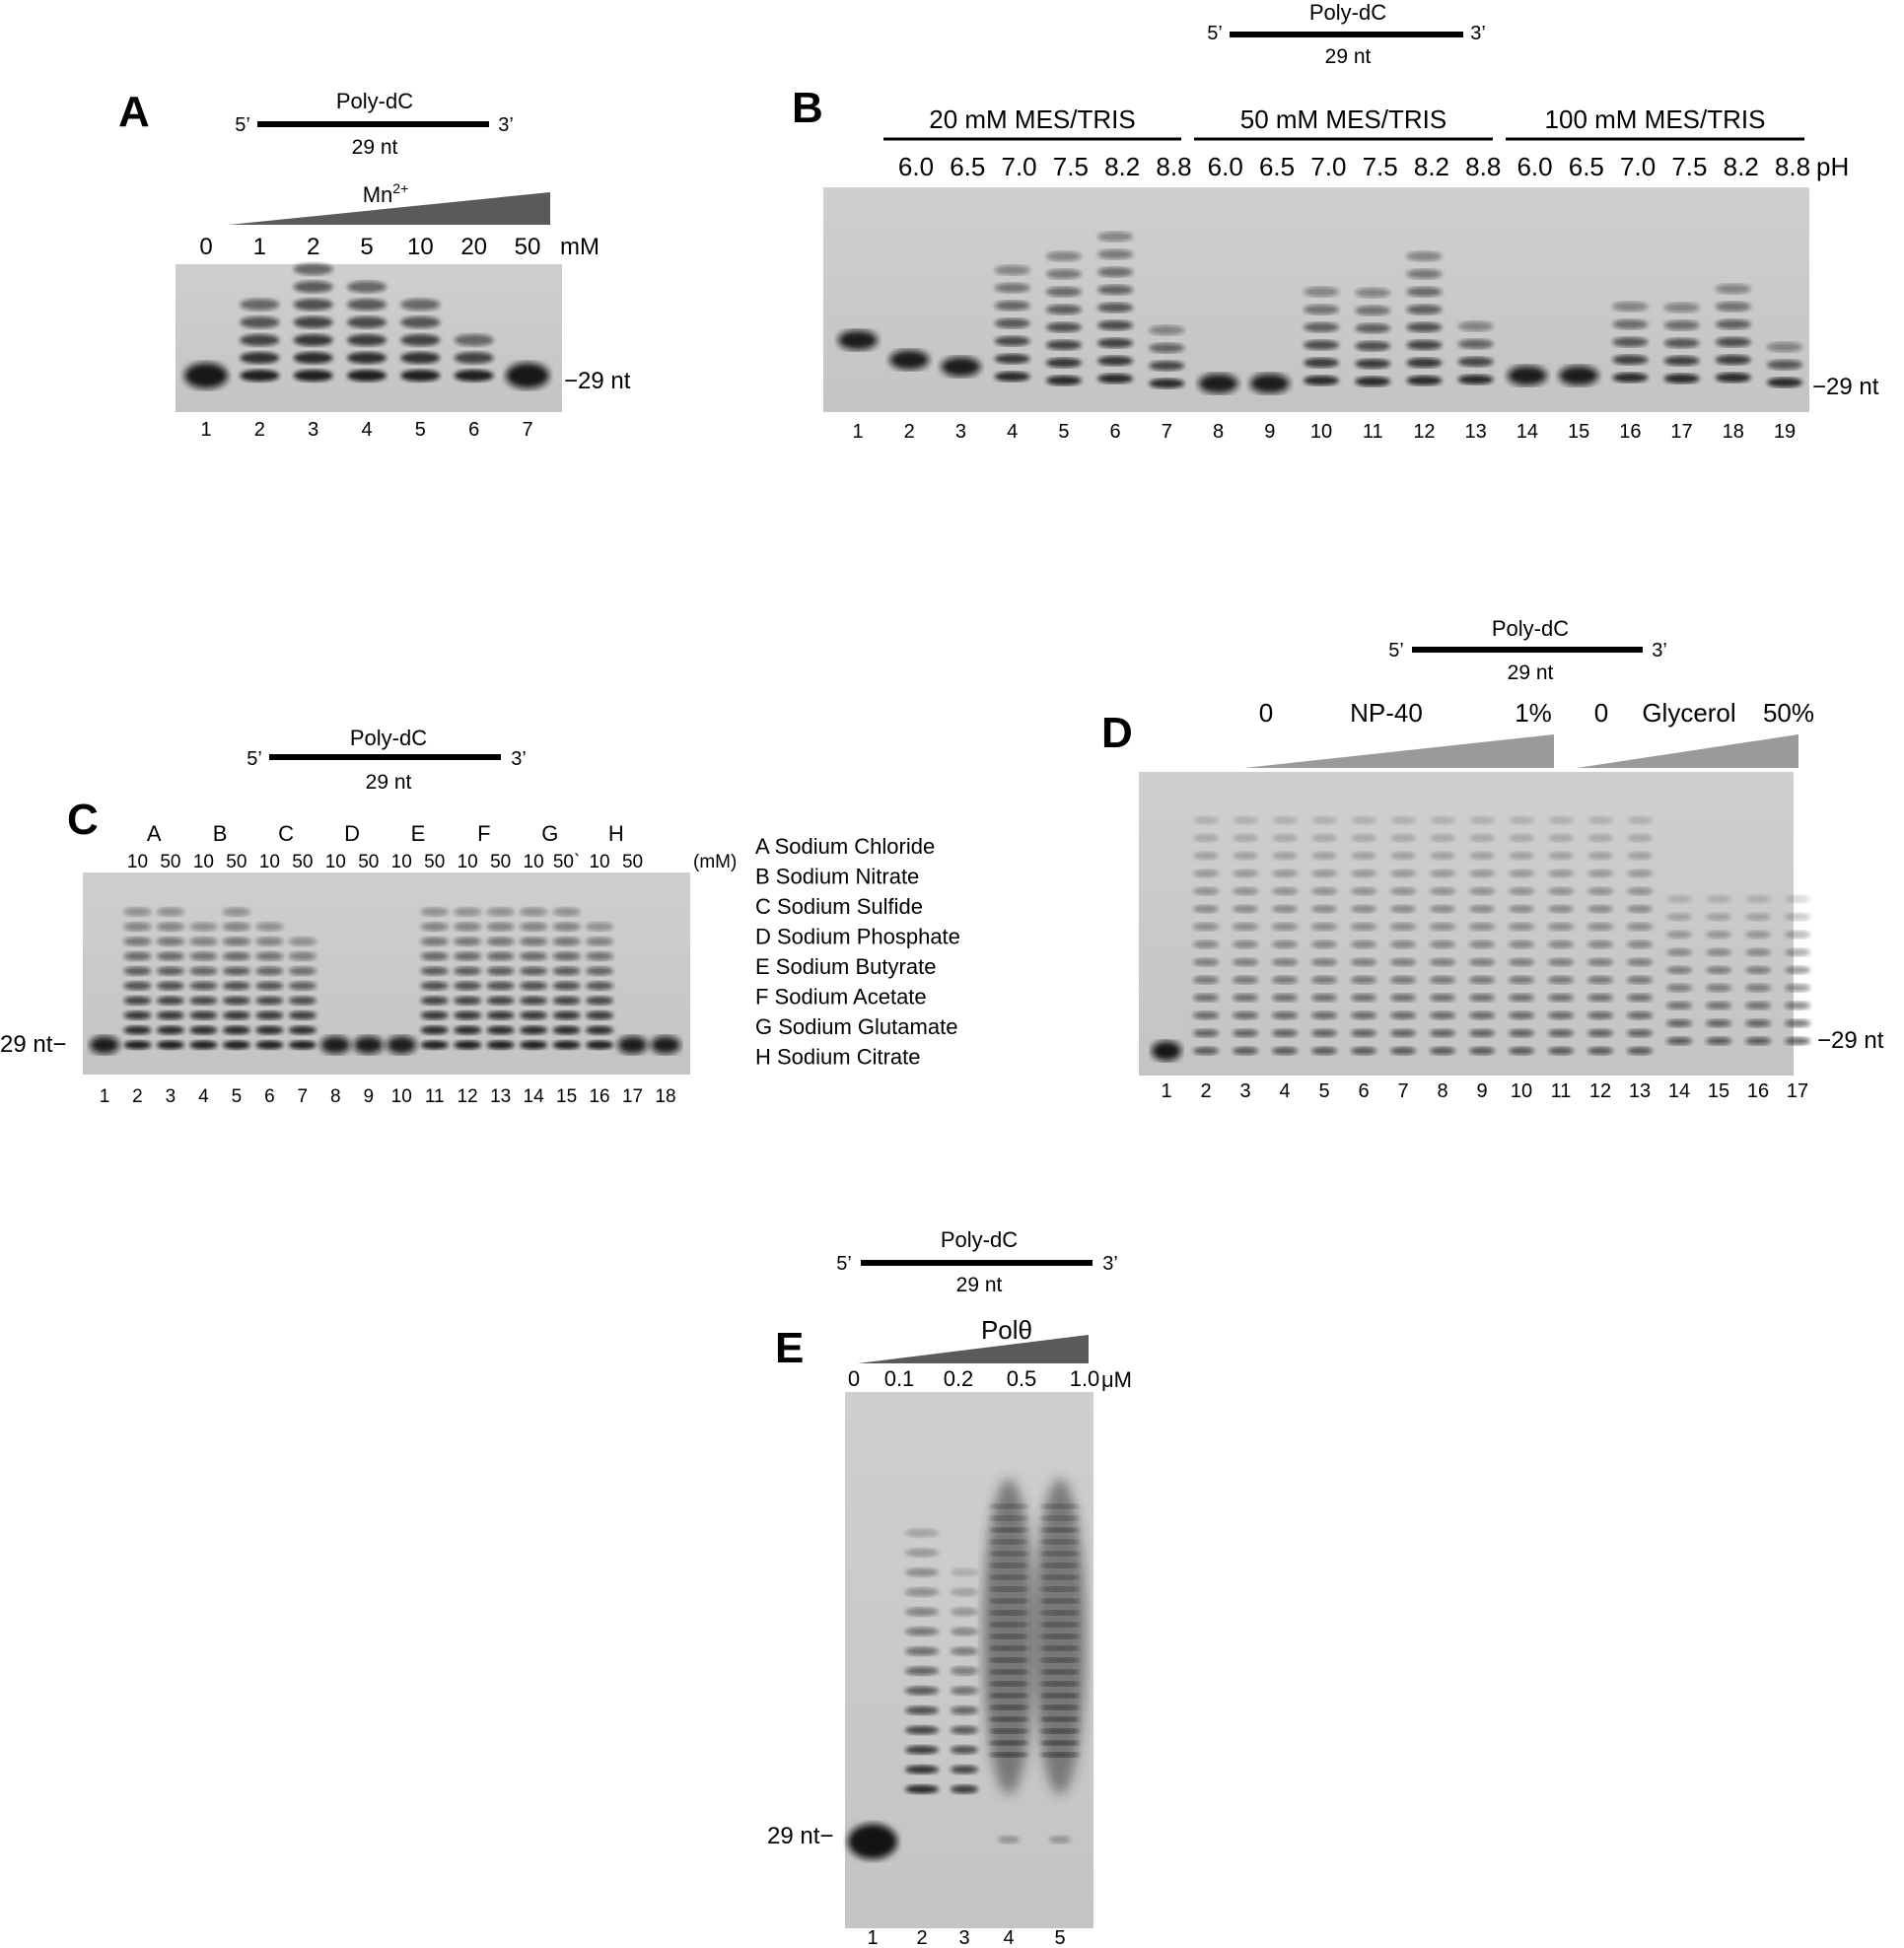 This screenshot has width=1904, height=1948. Describe the element at coordinates (1316, 299) in the screenshot. I see `gel-image` at that location.